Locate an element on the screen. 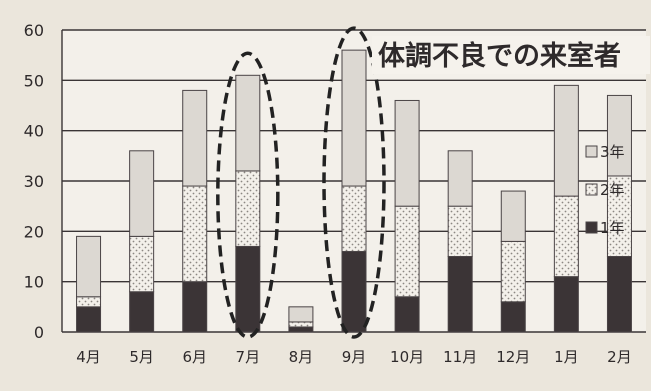 The width and height of the screenshot is (651, 391). legend-label: 2年 is located at coordinates (612, 190).